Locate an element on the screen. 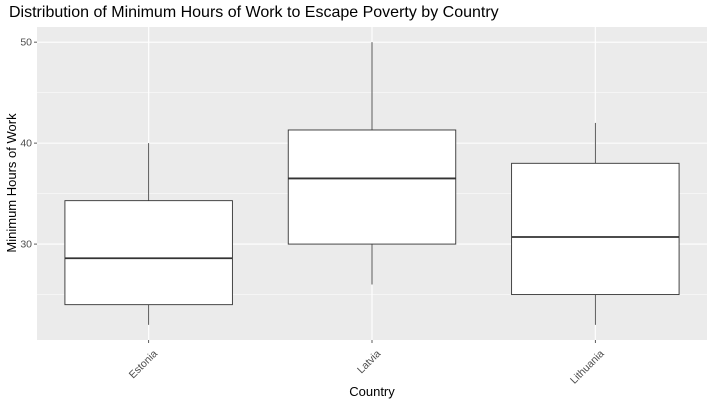 This screenshot has height=403, width=717. x-axis-title: Country is located at coordinates (372, 391).